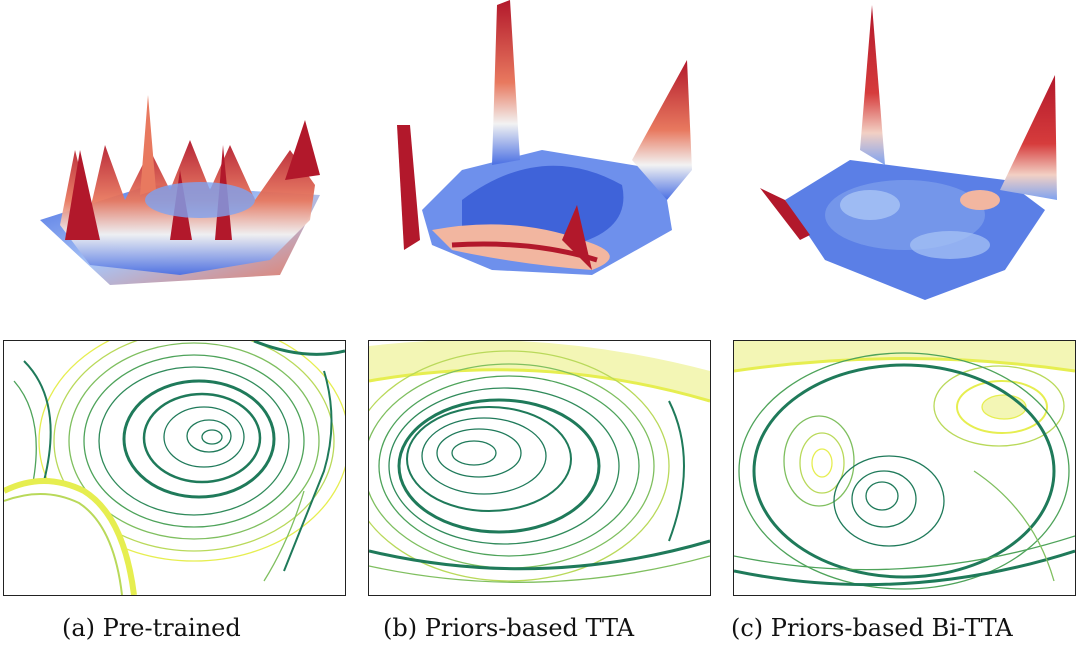  Describe the element at coordinates (872, 628) in the screenshot. I see `caption-priors-bi-tta: (c) Priors-based Bi-TTA` at that location.